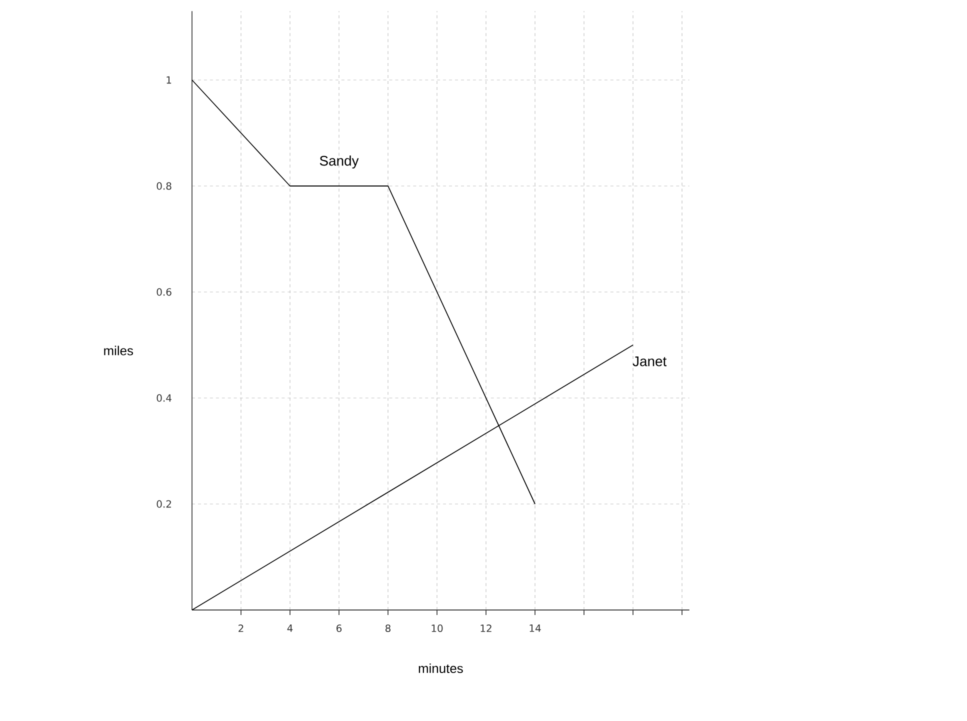 This screenshot has height=721, width=967. What do you see at coordinates (339, 161) in the screenshot?
I see `series-label: Sandy` at bounding box center [339, 161].